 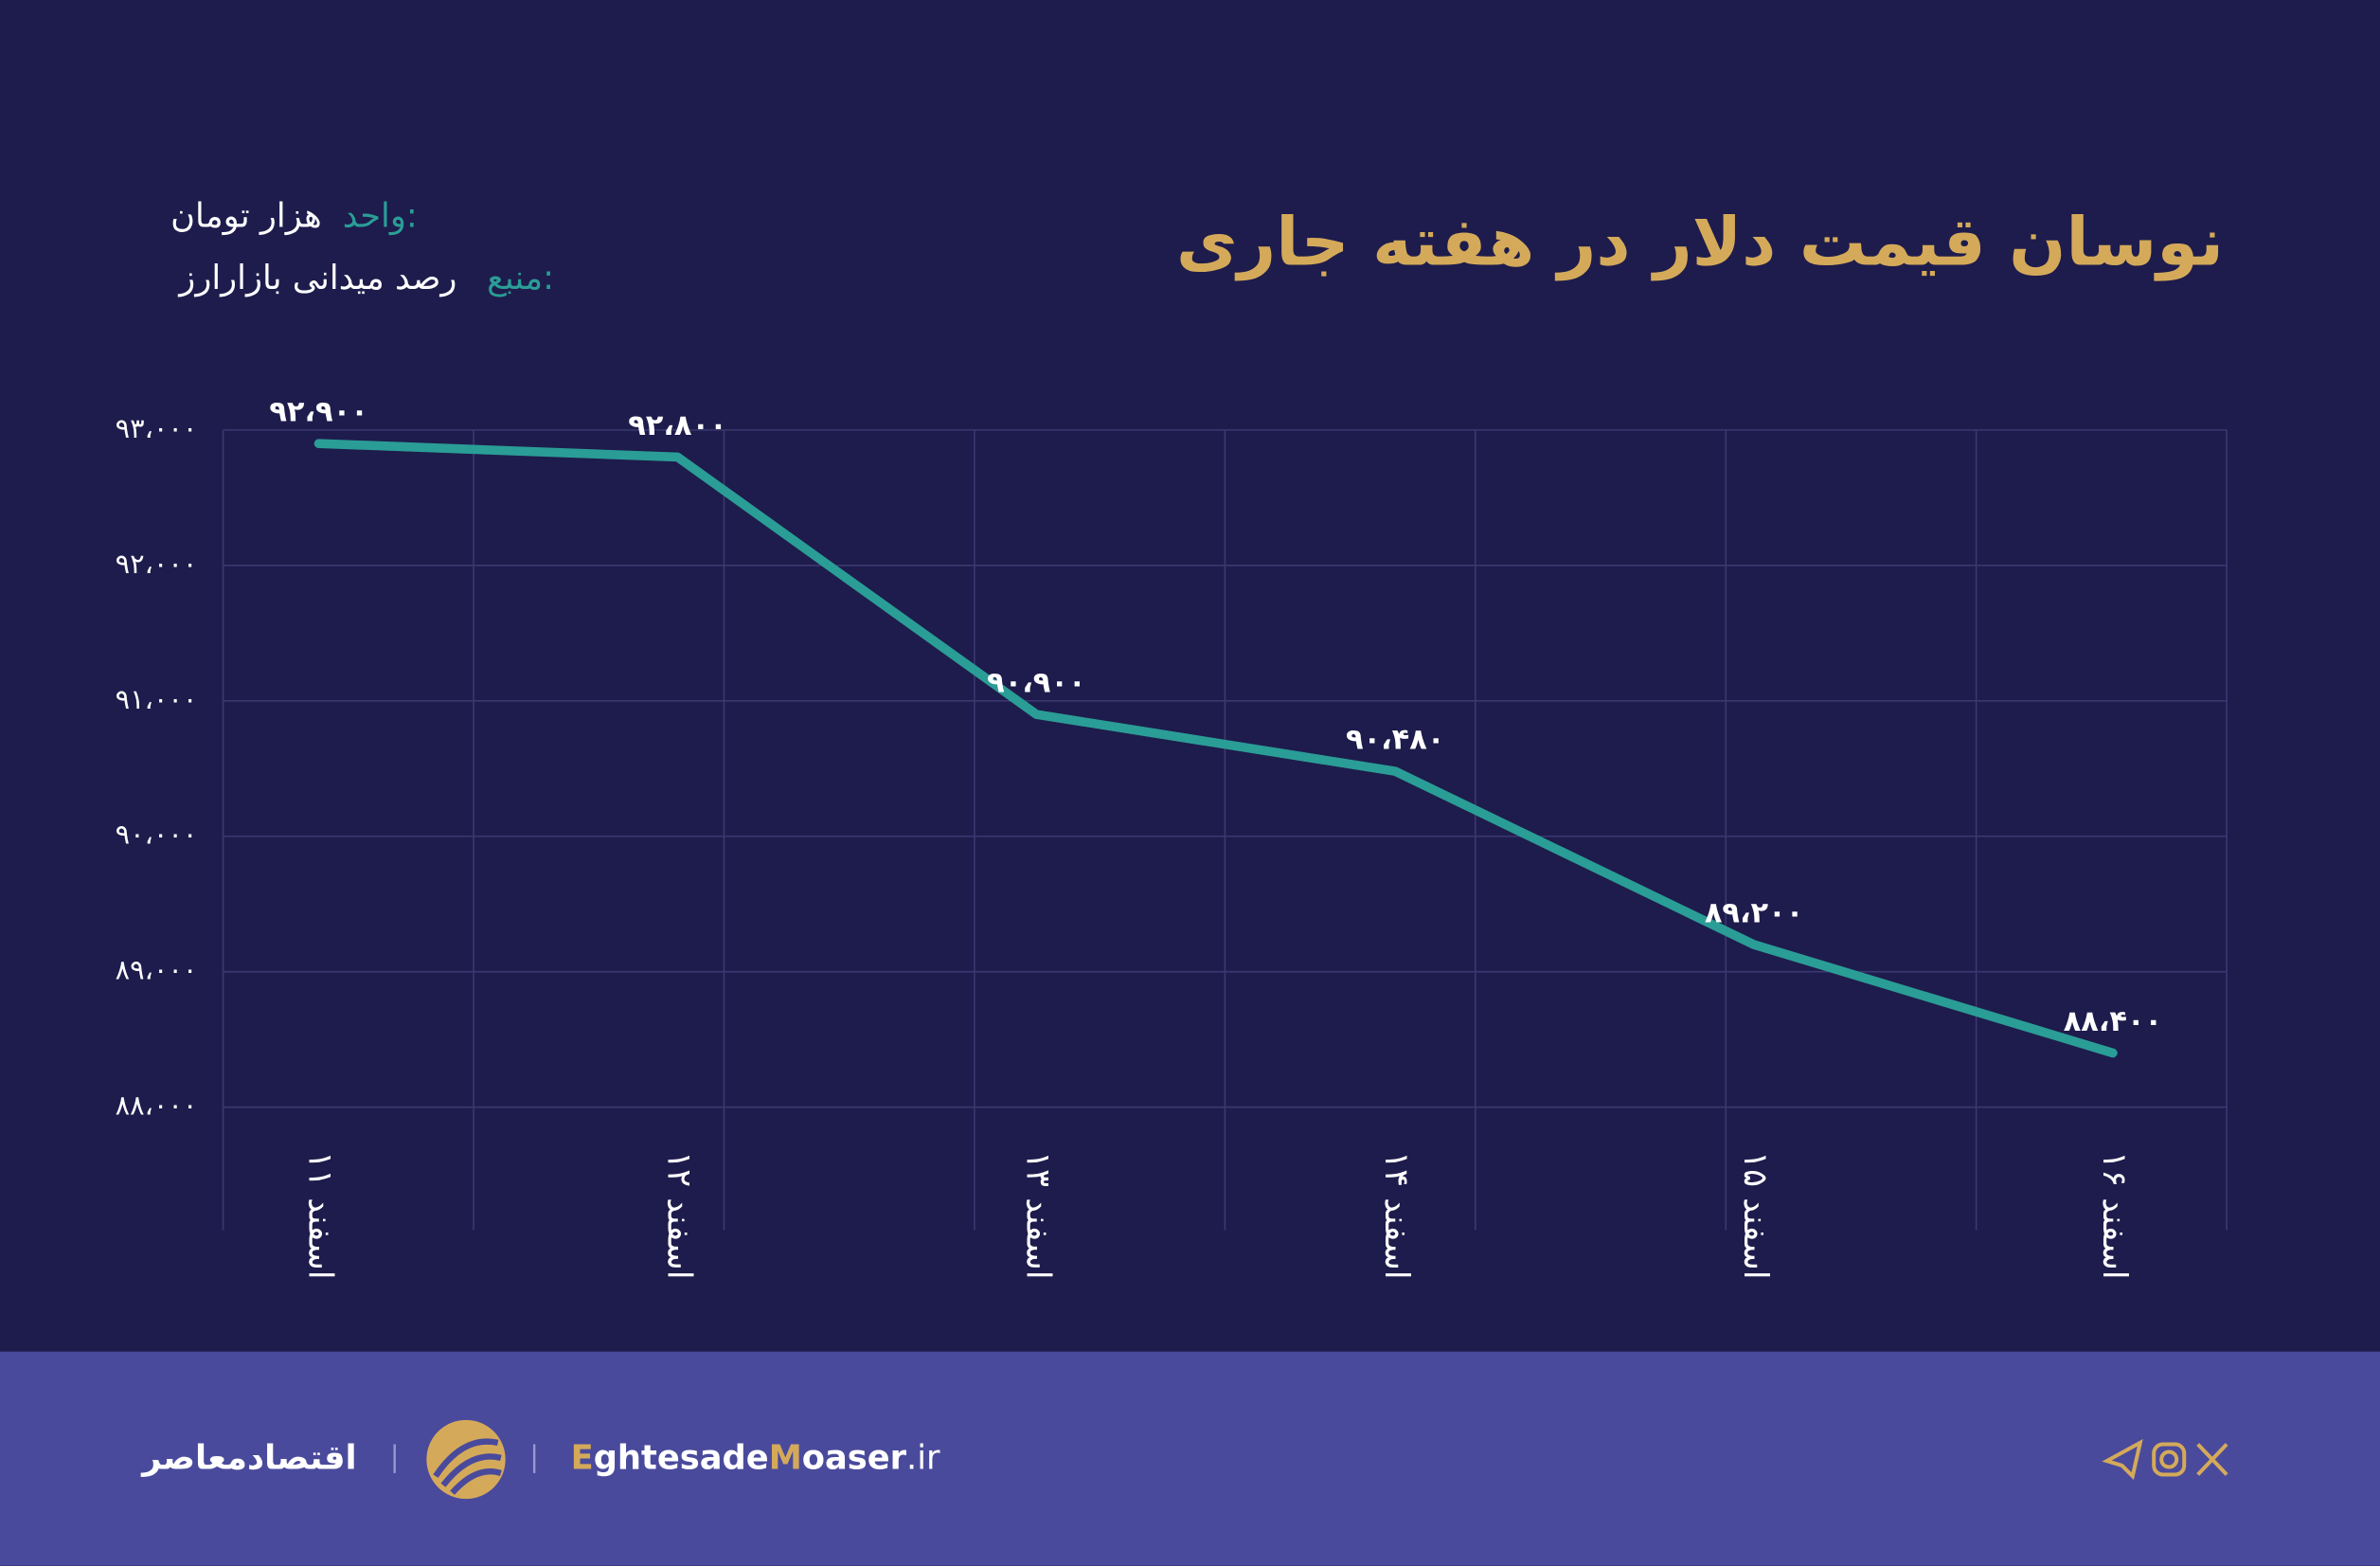 I want to click on instagram-lens, so click(x=2169, y=1459).